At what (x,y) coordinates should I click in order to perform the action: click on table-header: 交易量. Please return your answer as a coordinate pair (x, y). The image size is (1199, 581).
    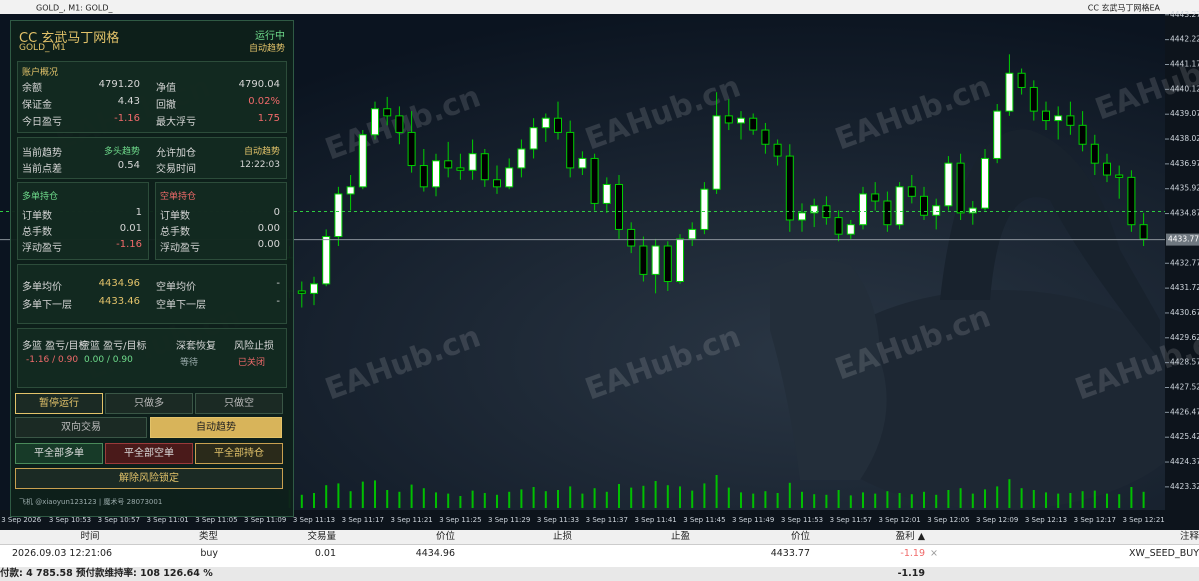
    Looking at the image, I should click on (321, 536).